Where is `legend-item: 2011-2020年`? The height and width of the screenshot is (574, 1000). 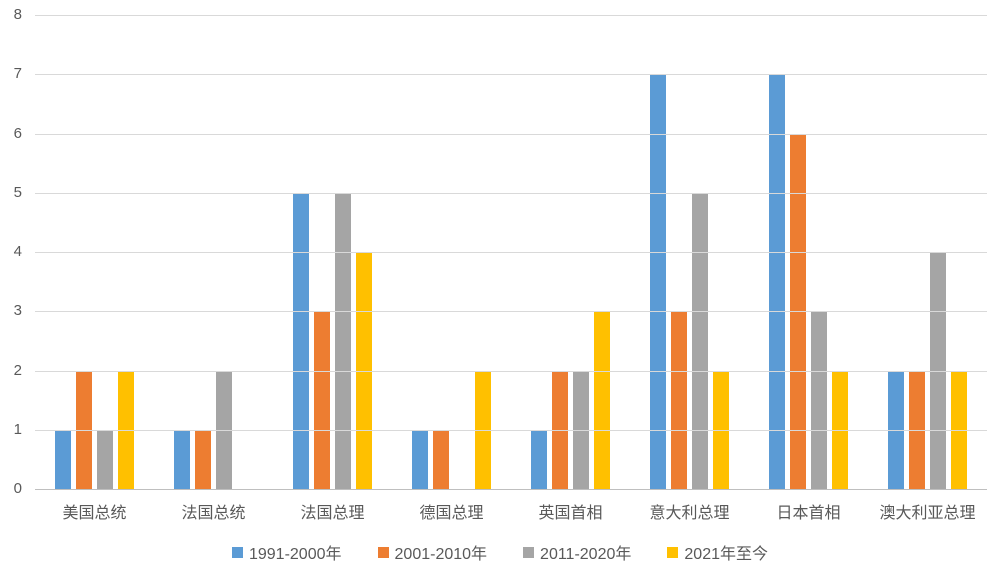
legend-item: 2011-2020年 is located at coordinates (577, 552).